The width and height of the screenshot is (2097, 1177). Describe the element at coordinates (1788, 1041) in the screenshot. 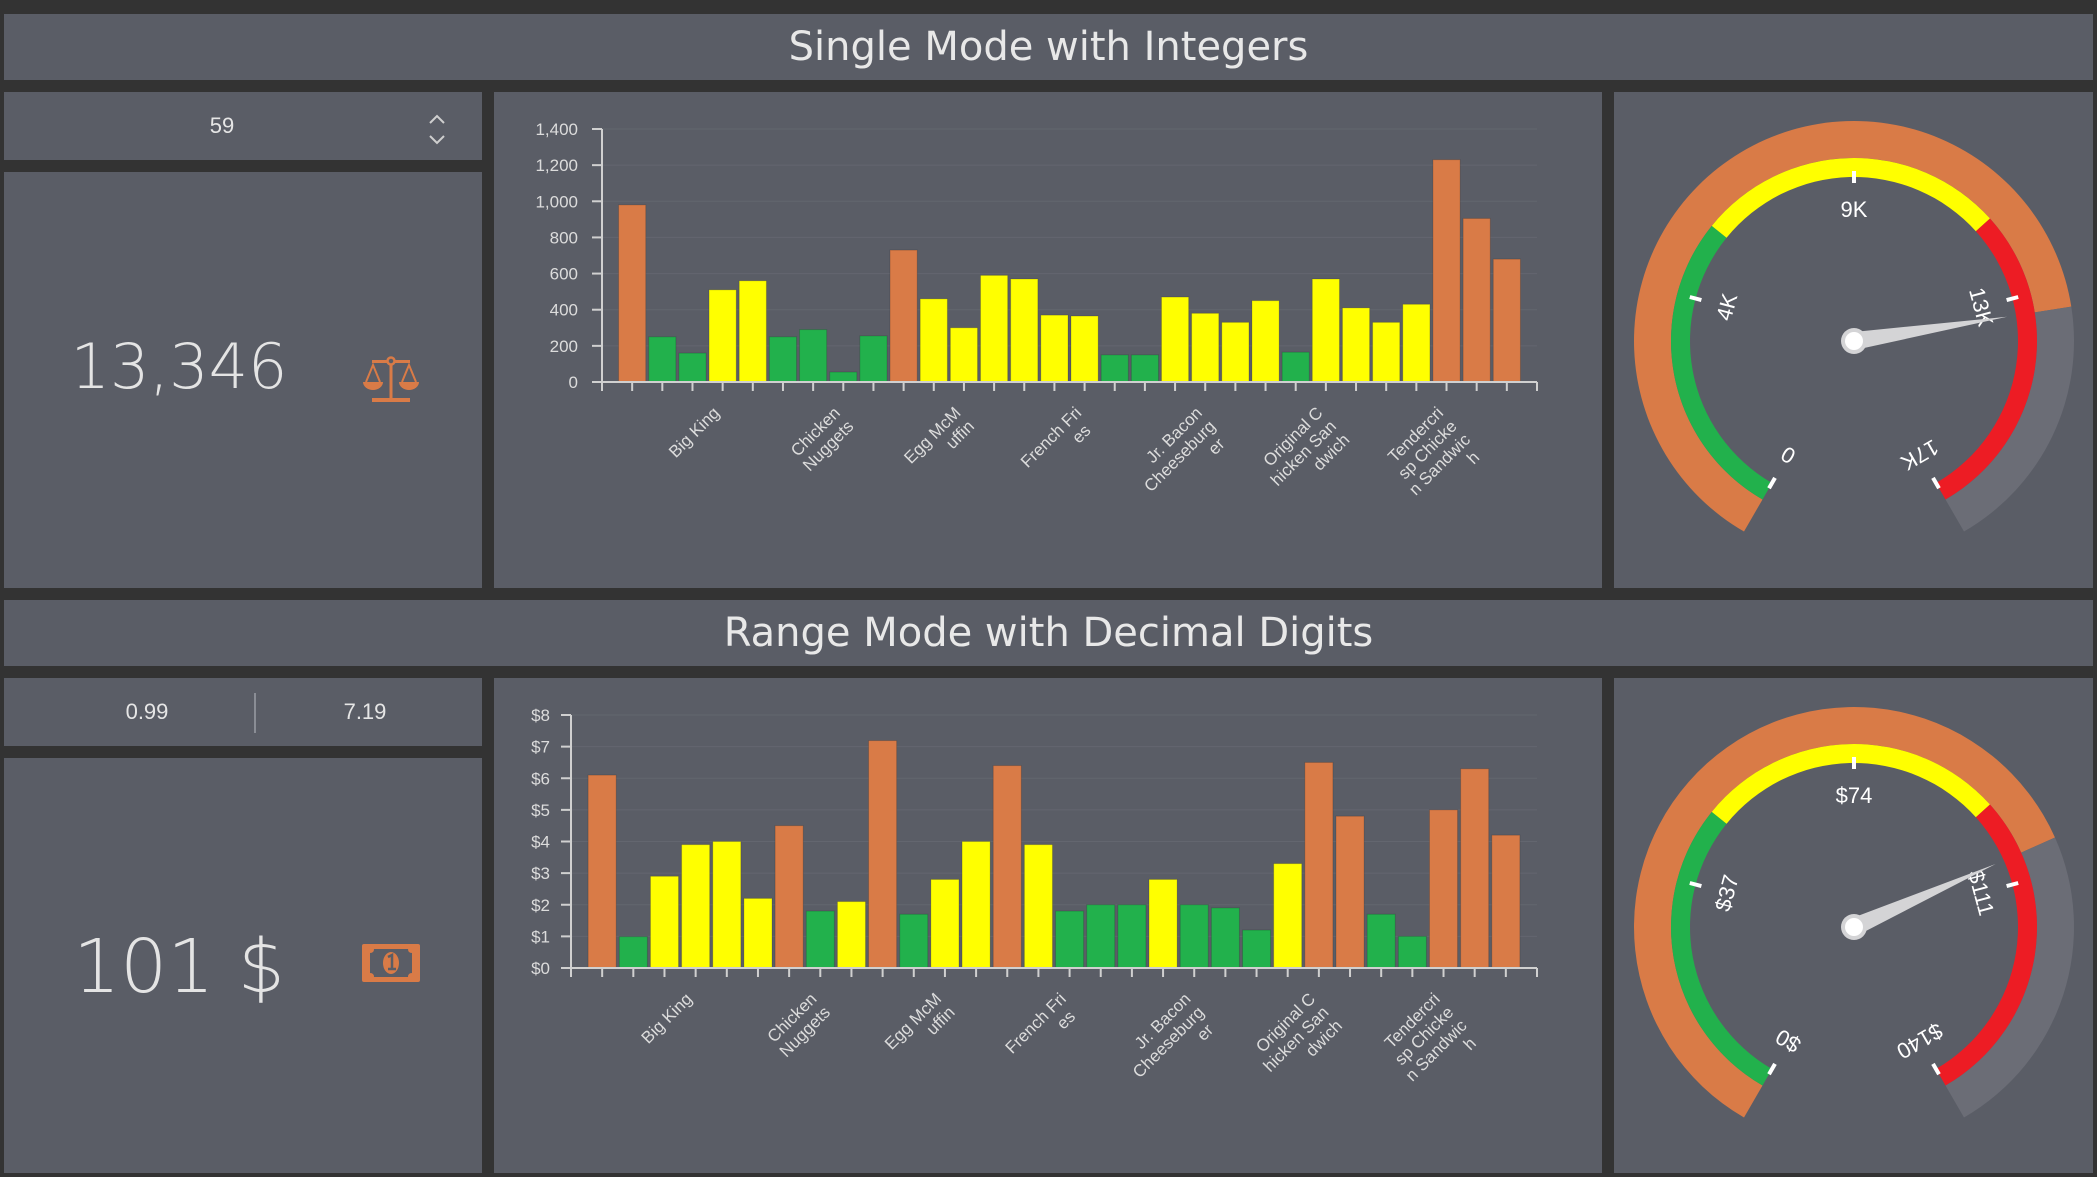

I see `gauge-tick-label: $0` at that location.